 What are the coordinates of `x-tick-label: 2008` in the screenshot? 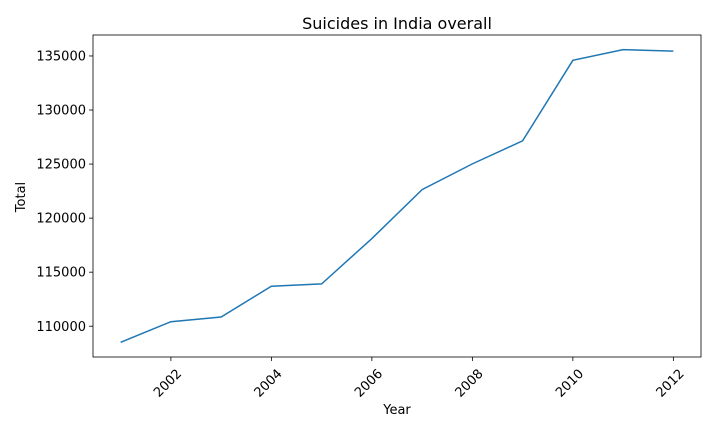 It's located at (470, 384).